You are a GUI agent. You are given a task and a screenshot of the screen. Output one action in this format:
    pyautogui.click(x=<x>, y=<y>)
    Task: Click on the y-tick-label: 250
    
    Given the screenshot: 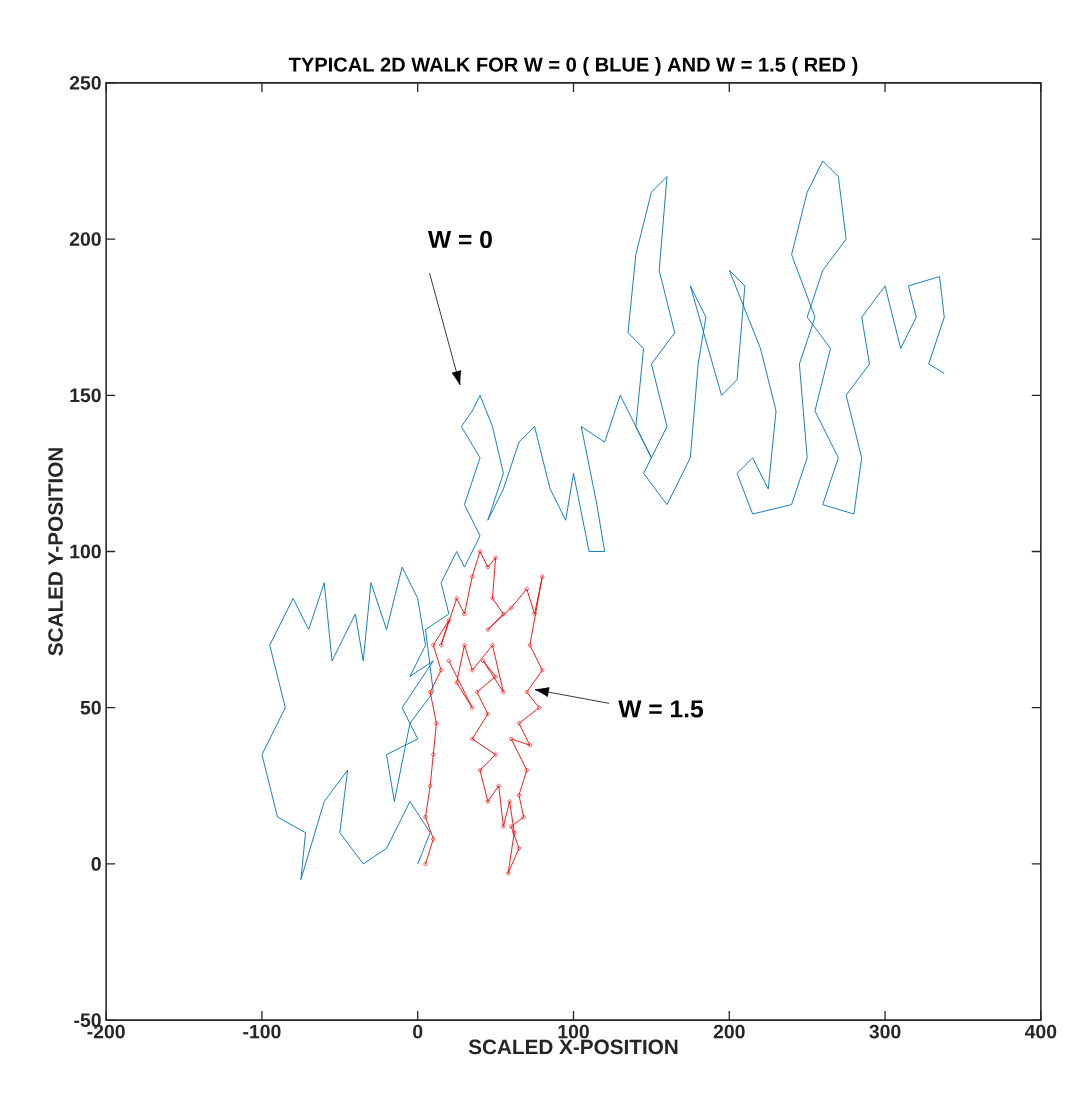 What is the action you would take?
    pyautogui.click(x=85, y=82)
    